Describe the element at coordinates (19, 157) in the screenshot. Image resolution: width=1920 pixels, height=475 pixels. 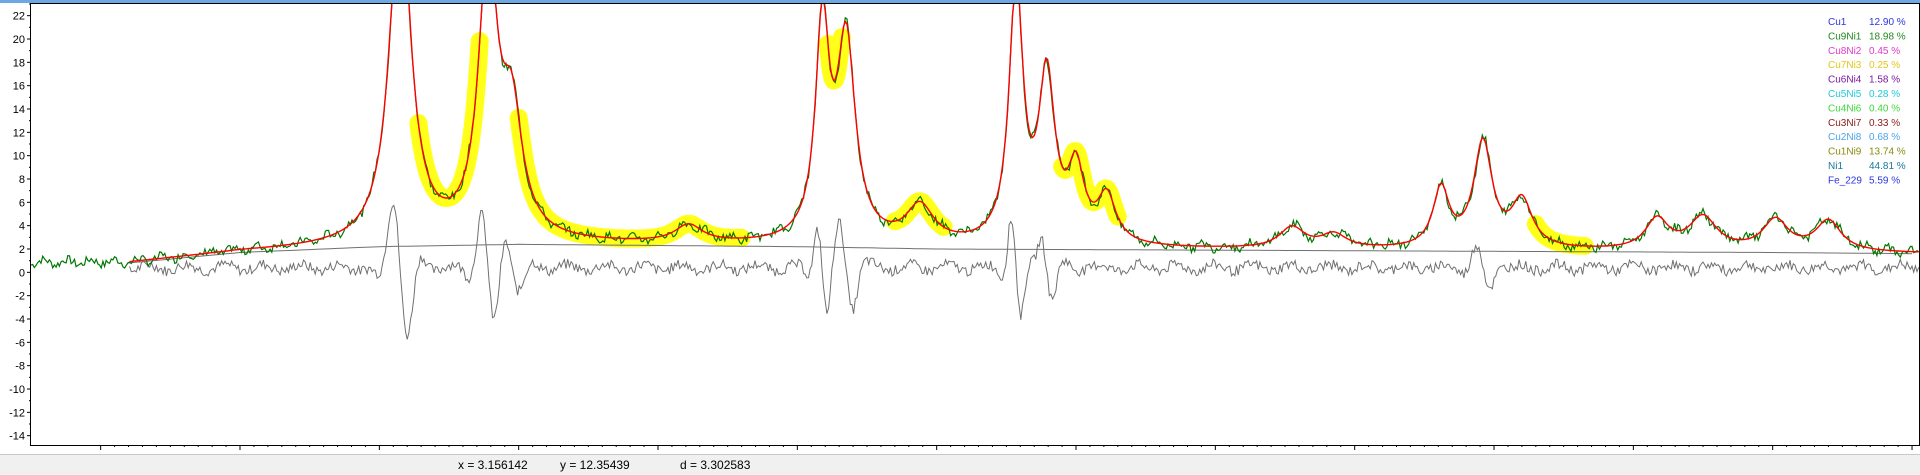
I see `y-tick-label: 10` at that location.